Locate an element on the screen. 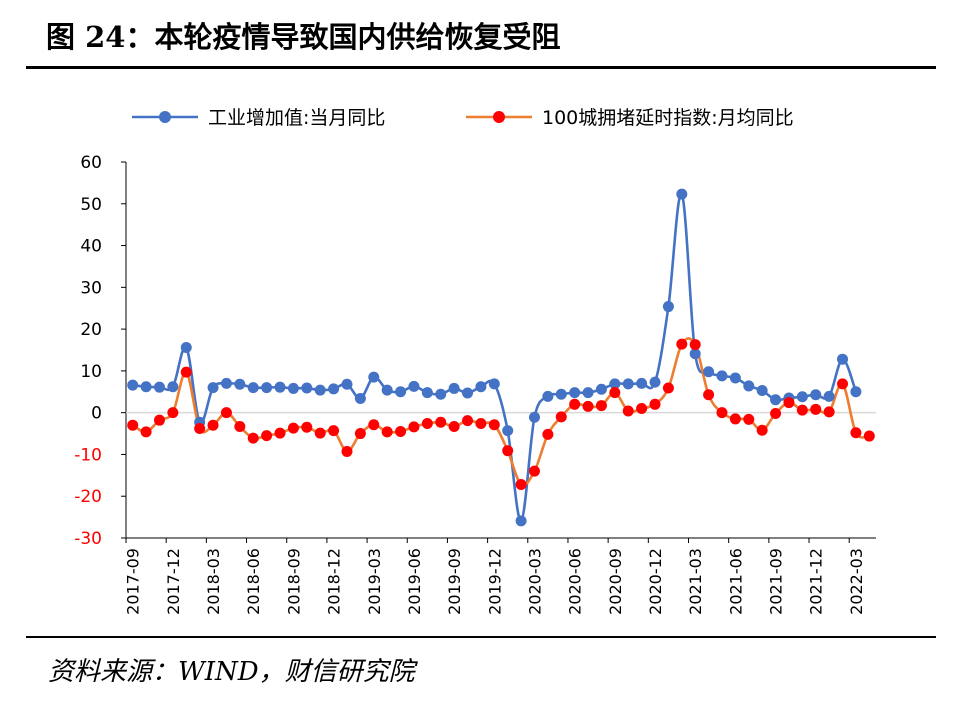 This screenshot has width=970, height=711. x-tick-label: 2017-09 is located at coordinates (133, 581).